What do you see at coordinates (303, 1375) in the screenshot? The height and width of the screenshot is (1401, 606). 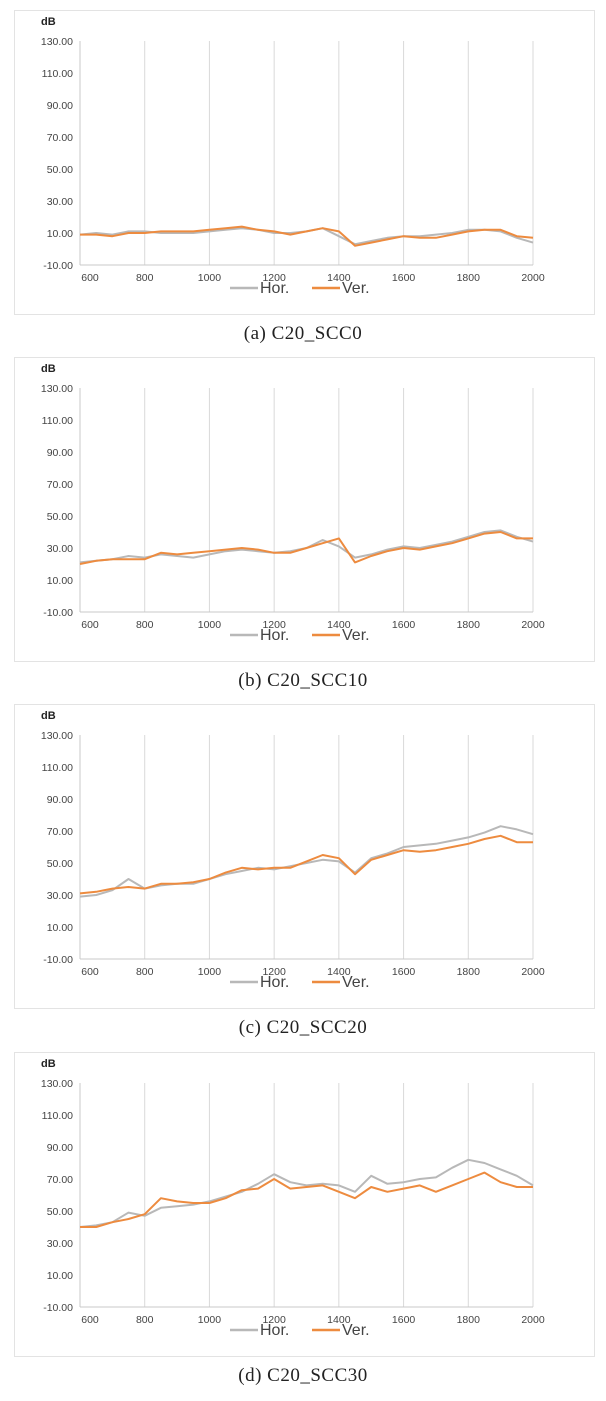 I see `chart-caption: (d) C20_SCC30` at bounding box center [303, 1375].